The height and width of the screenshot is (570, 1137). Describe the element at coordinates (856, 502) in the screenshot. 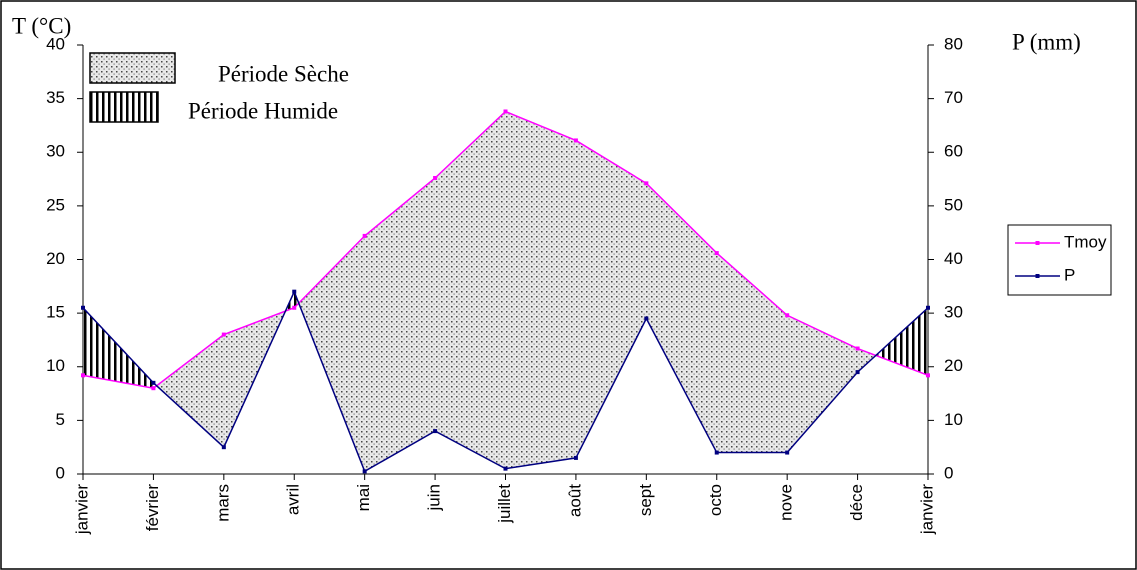

I see `x-tick-label: déce` at that location.